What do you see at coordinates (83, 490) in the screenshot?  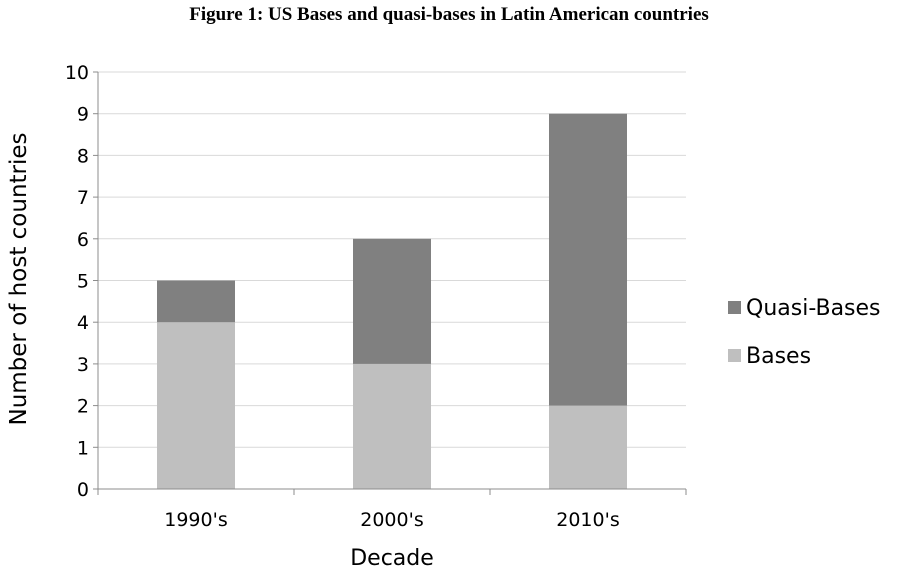 I see `y-tick-label: 0` at bounding box center [83, 490].